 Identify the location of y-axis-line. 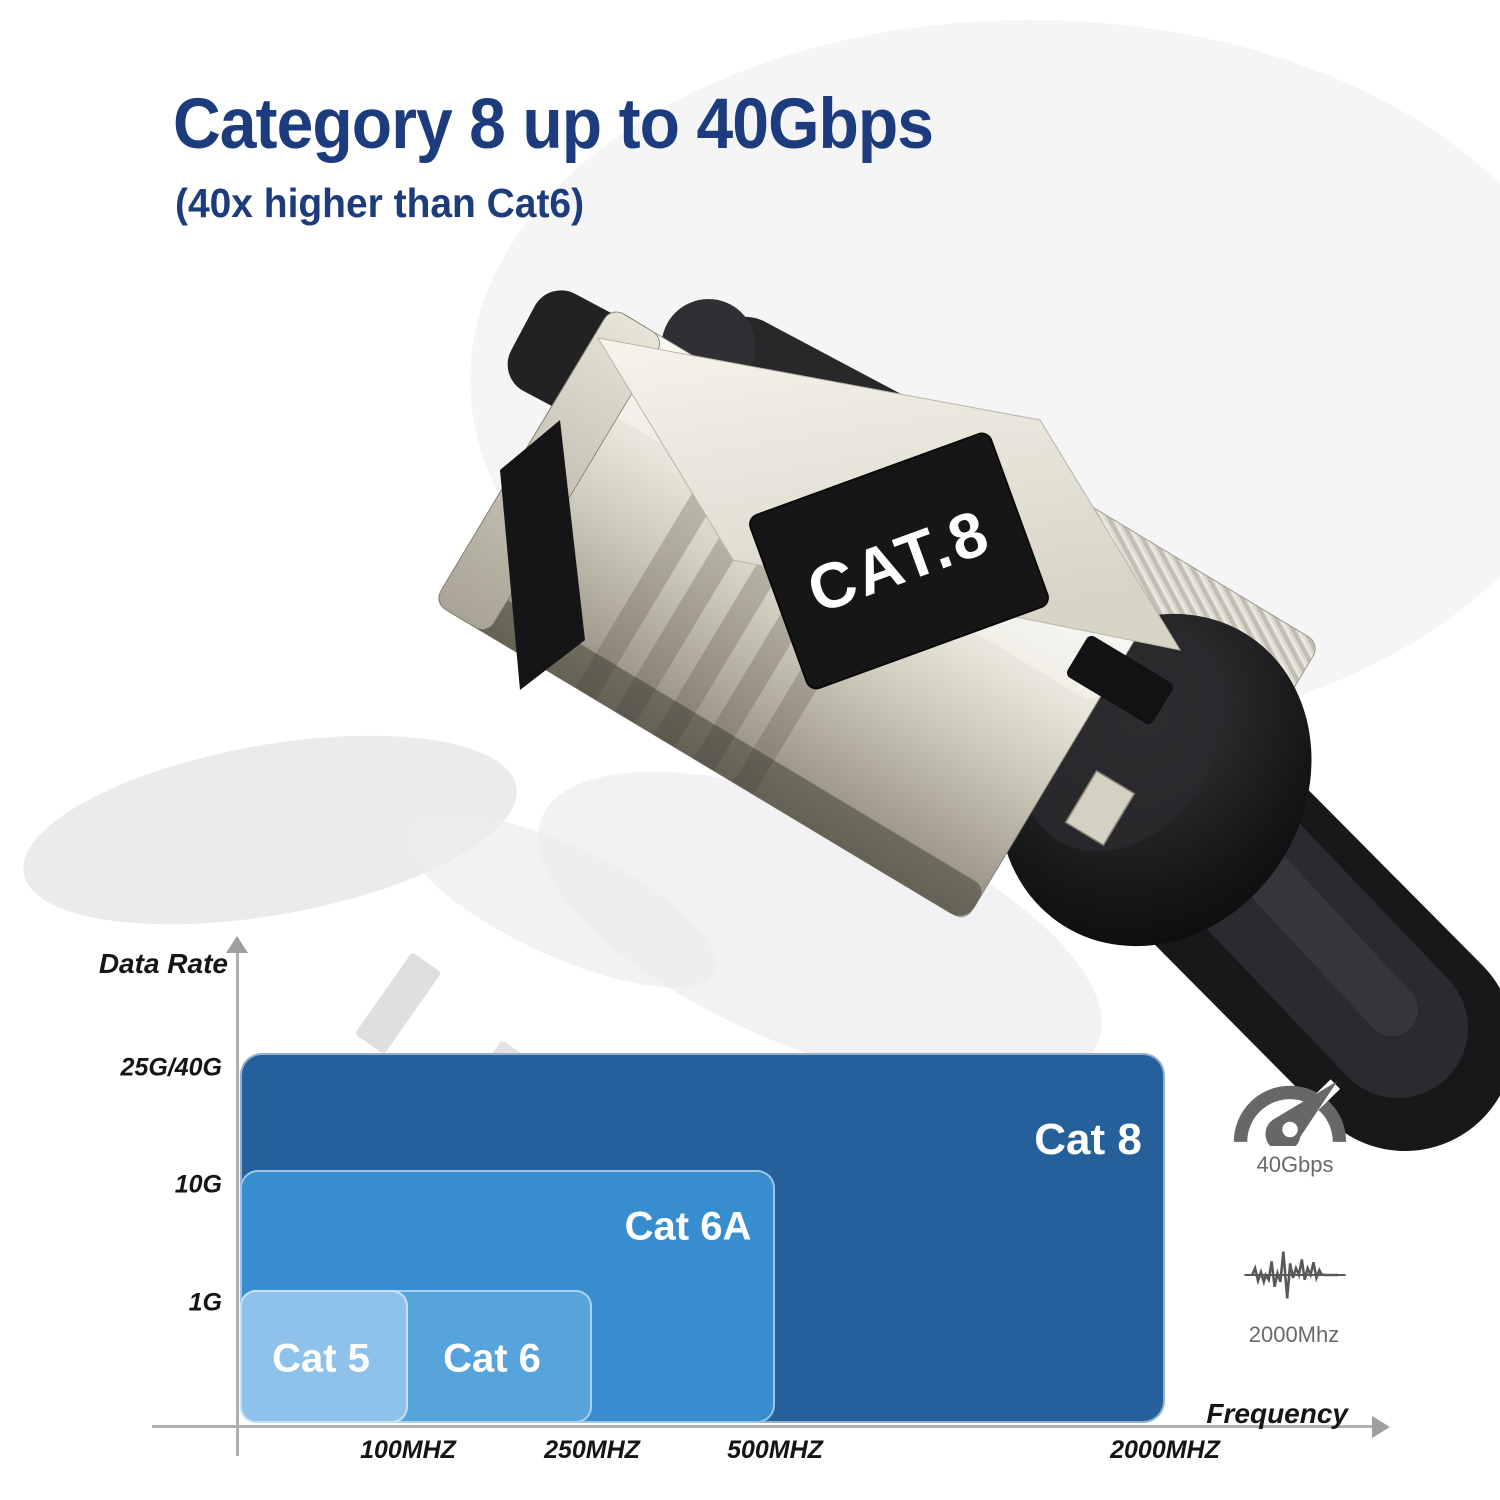
(237, 1203).